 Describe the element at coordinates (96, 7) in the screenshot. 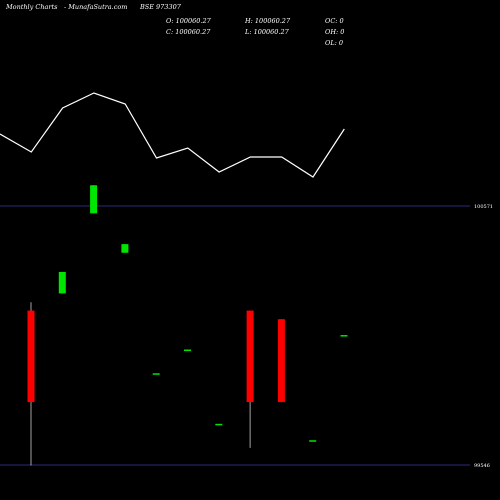

I see `source-label: - MunafaSutra.com` at that location.